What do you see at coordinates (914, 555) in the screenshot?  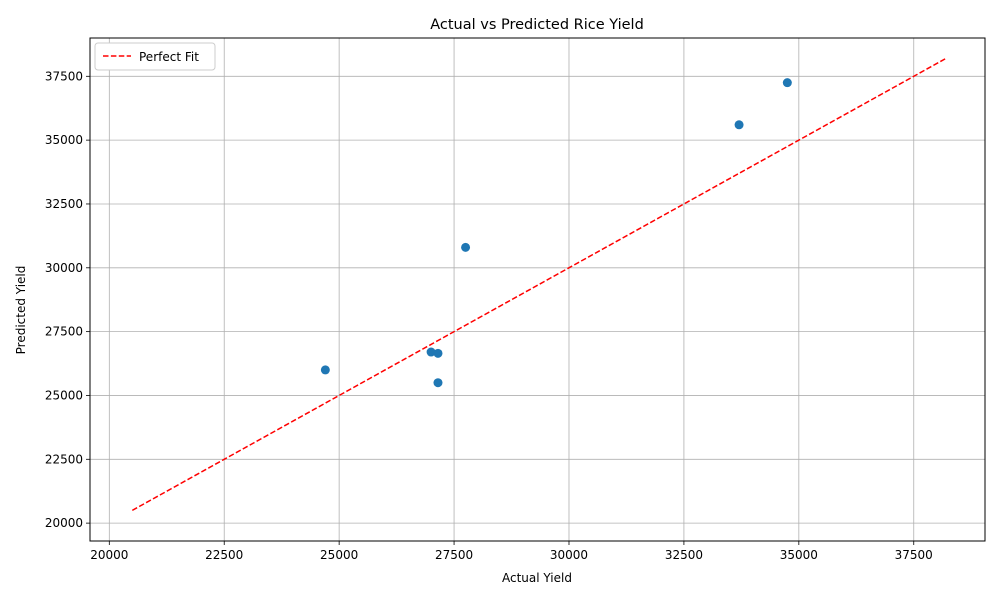 I see `x-tick-label: 37500` at bounding box center [914, 555].